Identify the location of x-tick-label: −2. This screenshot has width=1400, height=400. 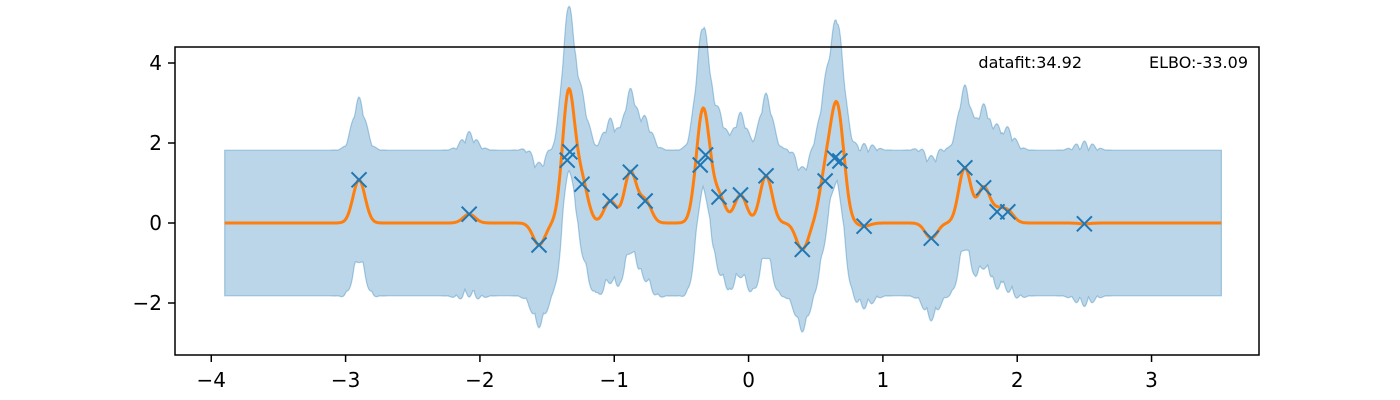
(479, 380).